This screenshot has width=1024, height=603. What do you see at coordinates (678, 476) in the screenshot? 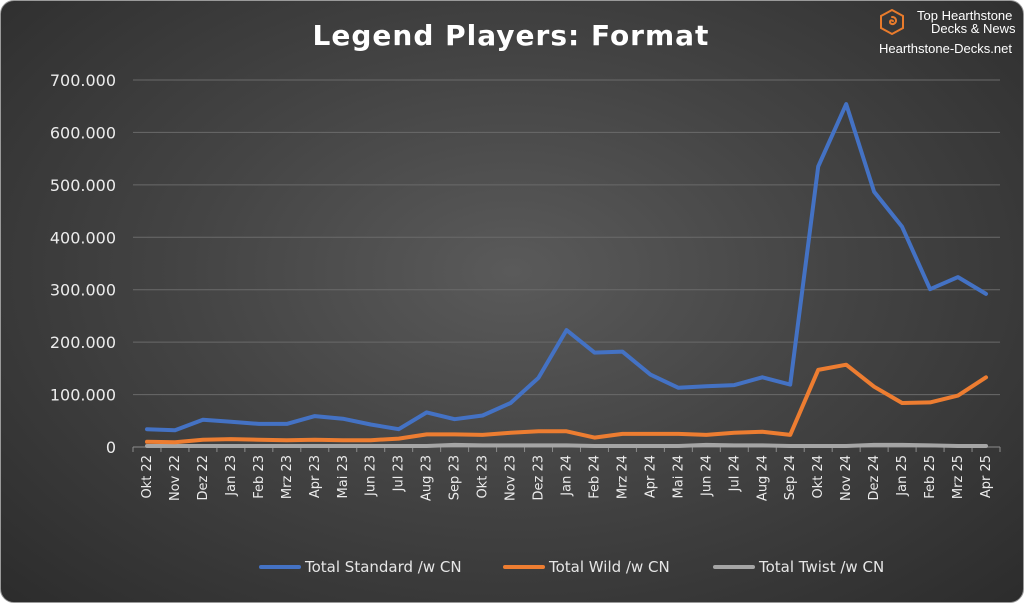
I see `x-tick-label: Mai 24` at bounding box center [678, 476].